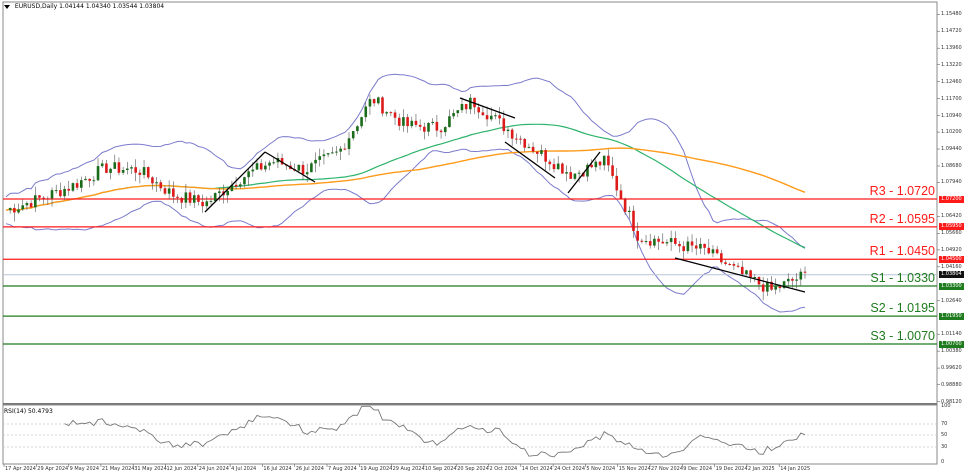 The image size is (975, 476). Describe the element at coordinates (951, 182) in the screenshot. I see `price-axis-label: 1.07940` at that location.